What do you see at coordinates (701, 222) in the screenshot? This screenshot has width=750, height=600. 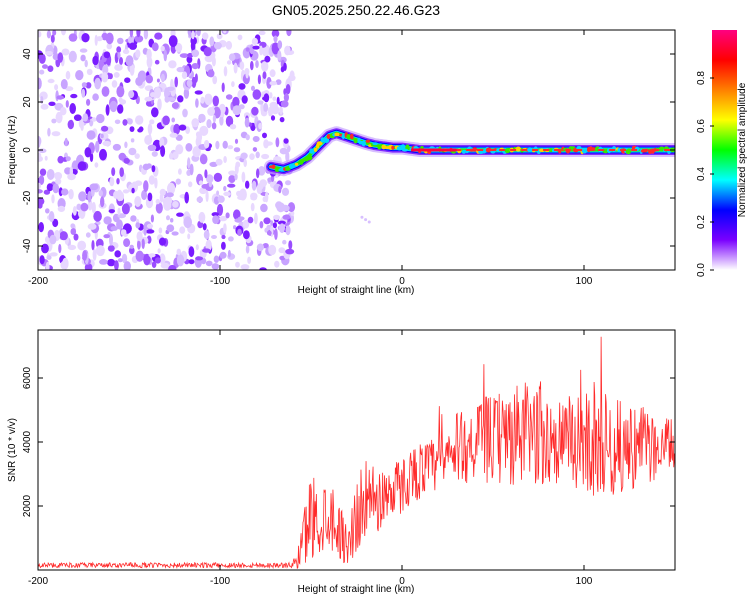 I see `colorbar-tick-label: 0.2` at bounding box center [701, 222].